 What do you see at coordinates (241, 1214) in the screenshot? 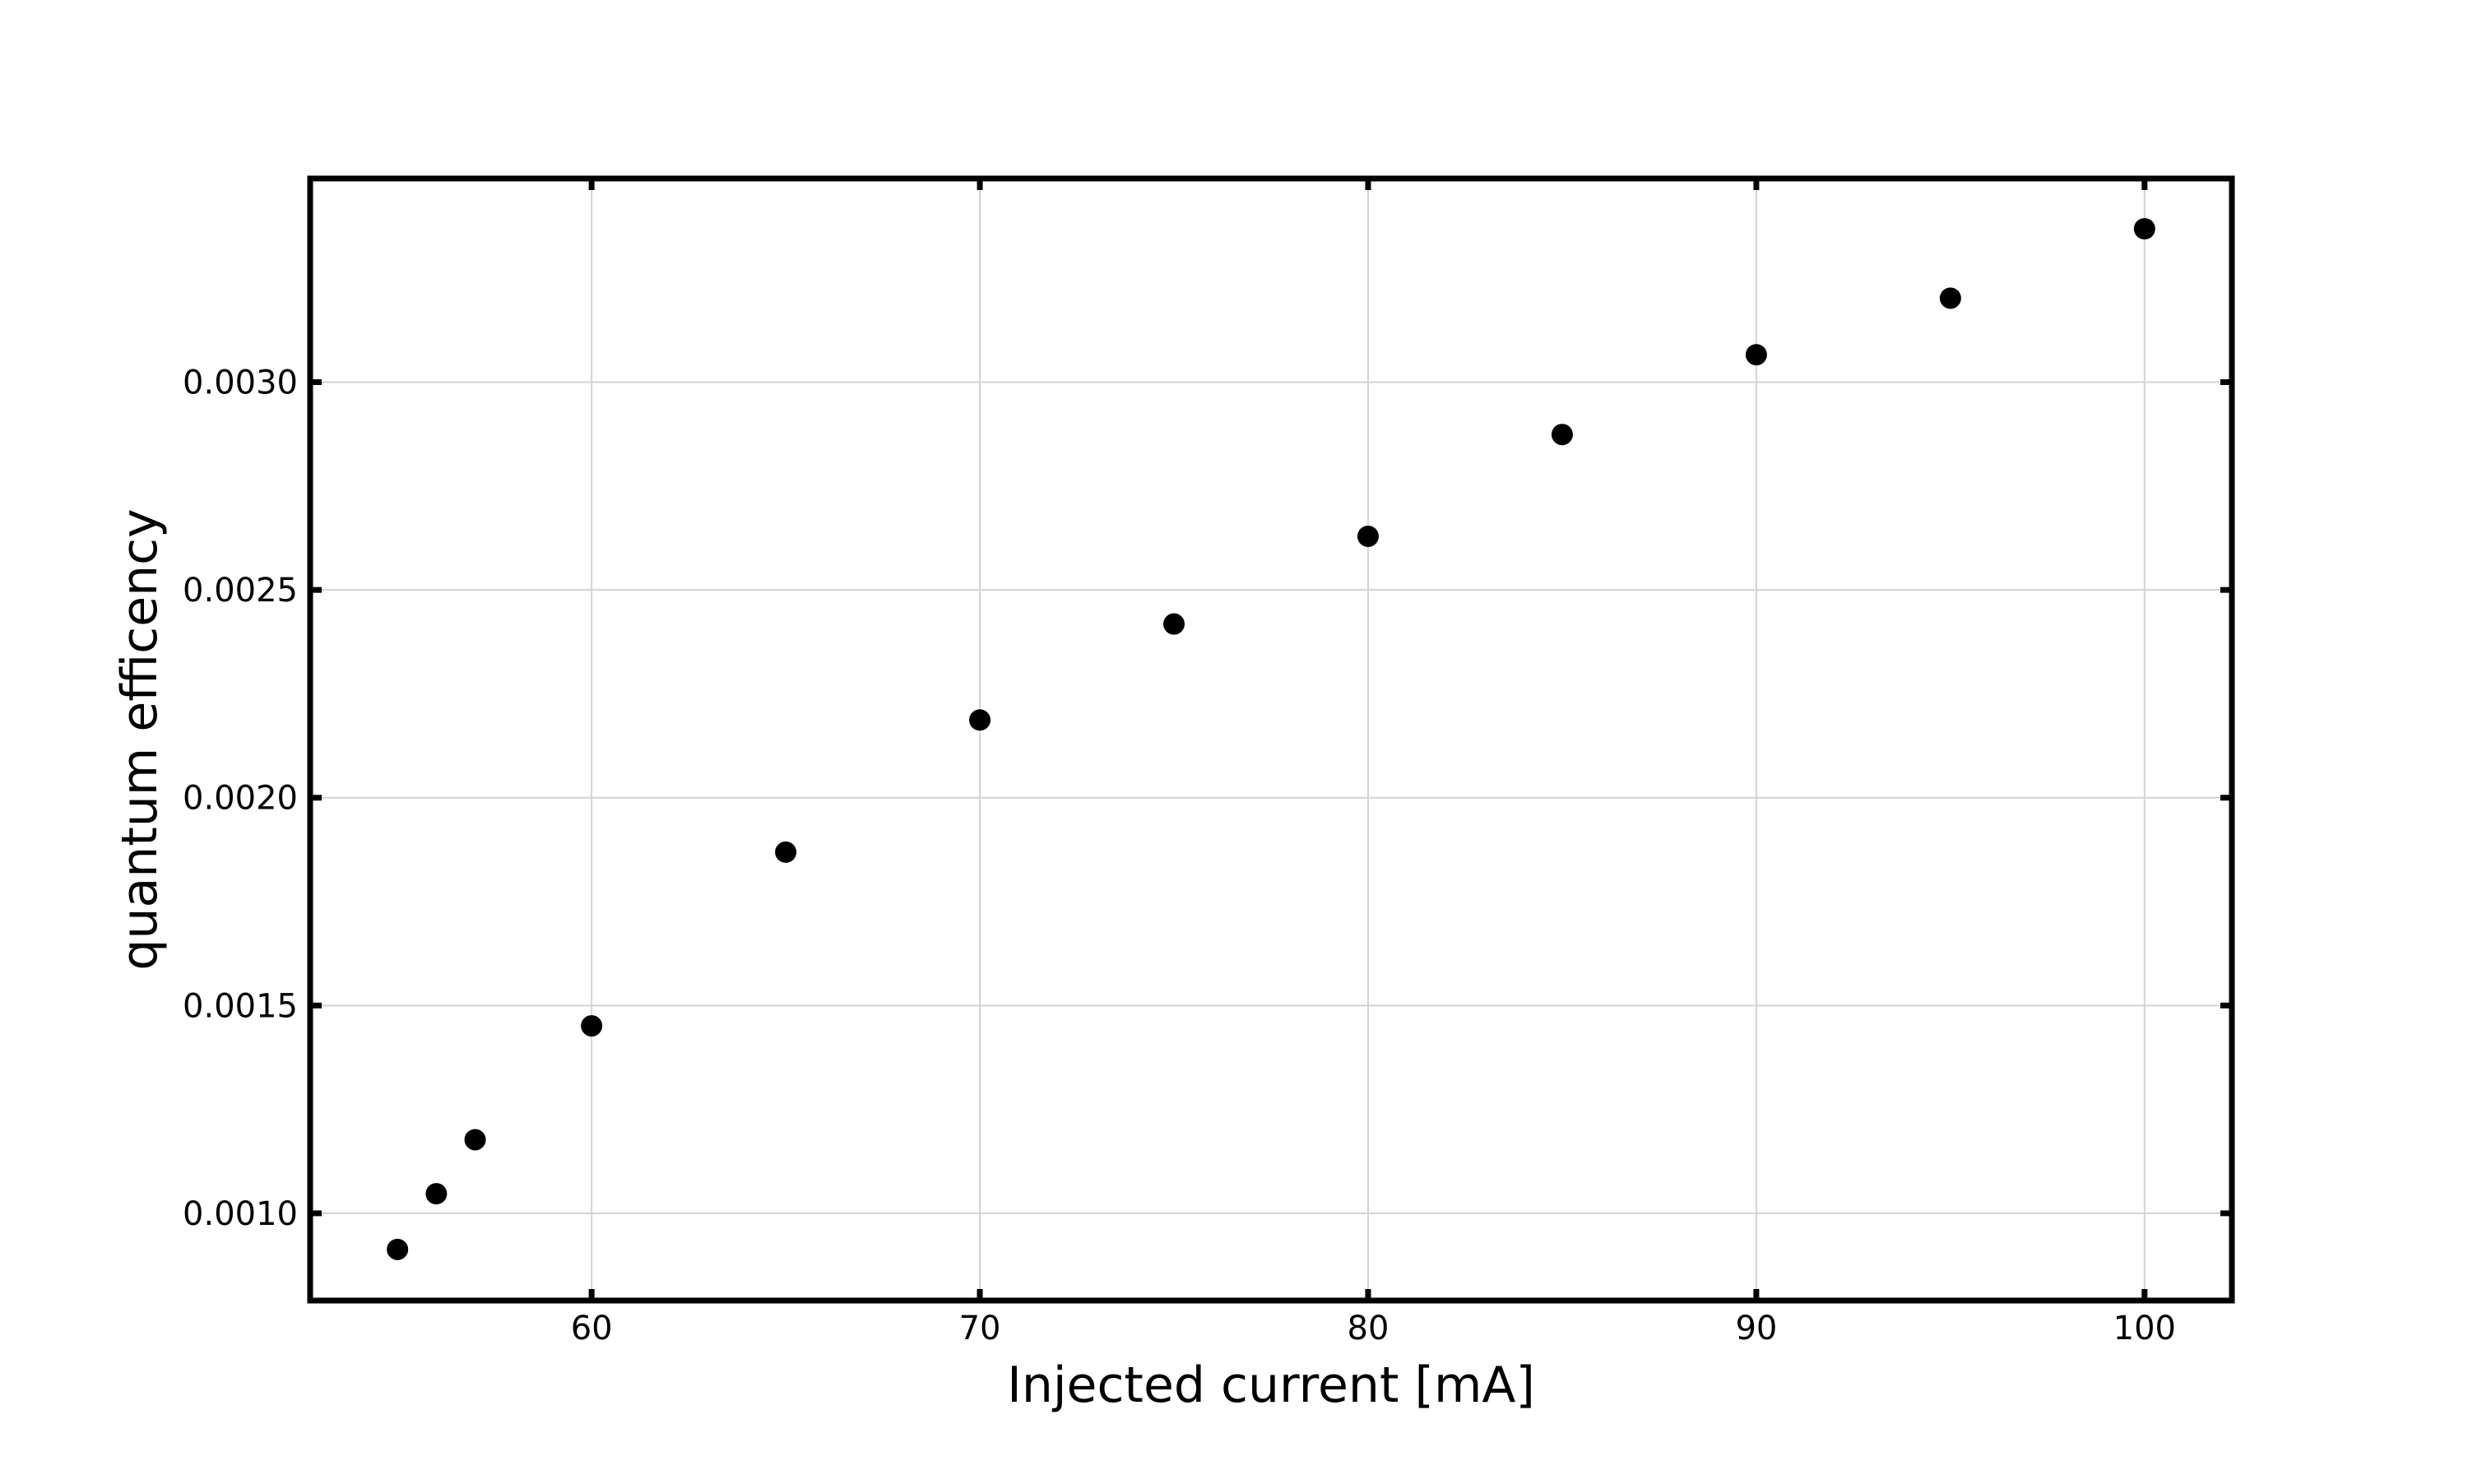
I see `y-tick-label: 0.0010` at bounding box center [241, 1214].